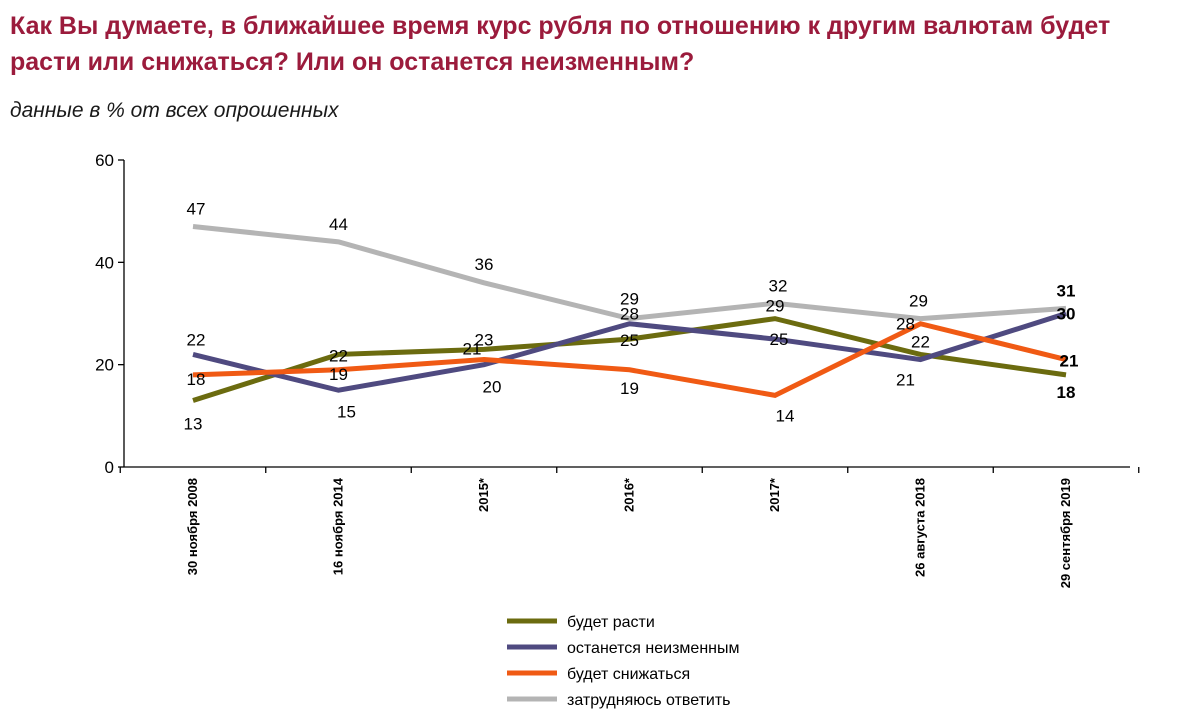  I want to click on data-label: 14, so click(785, 415).